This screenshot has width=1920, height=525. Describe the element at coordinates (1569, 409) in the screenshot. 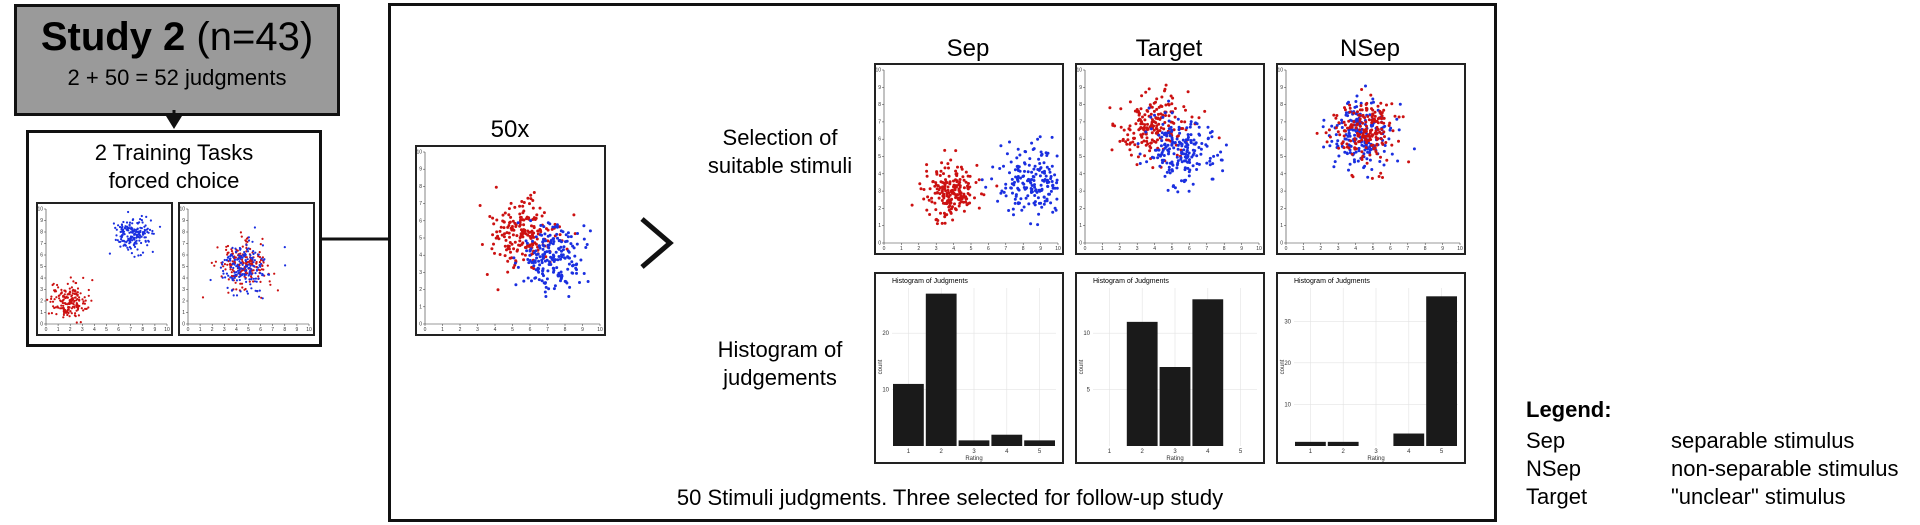

I see `legend-title: Legend:` at that location.